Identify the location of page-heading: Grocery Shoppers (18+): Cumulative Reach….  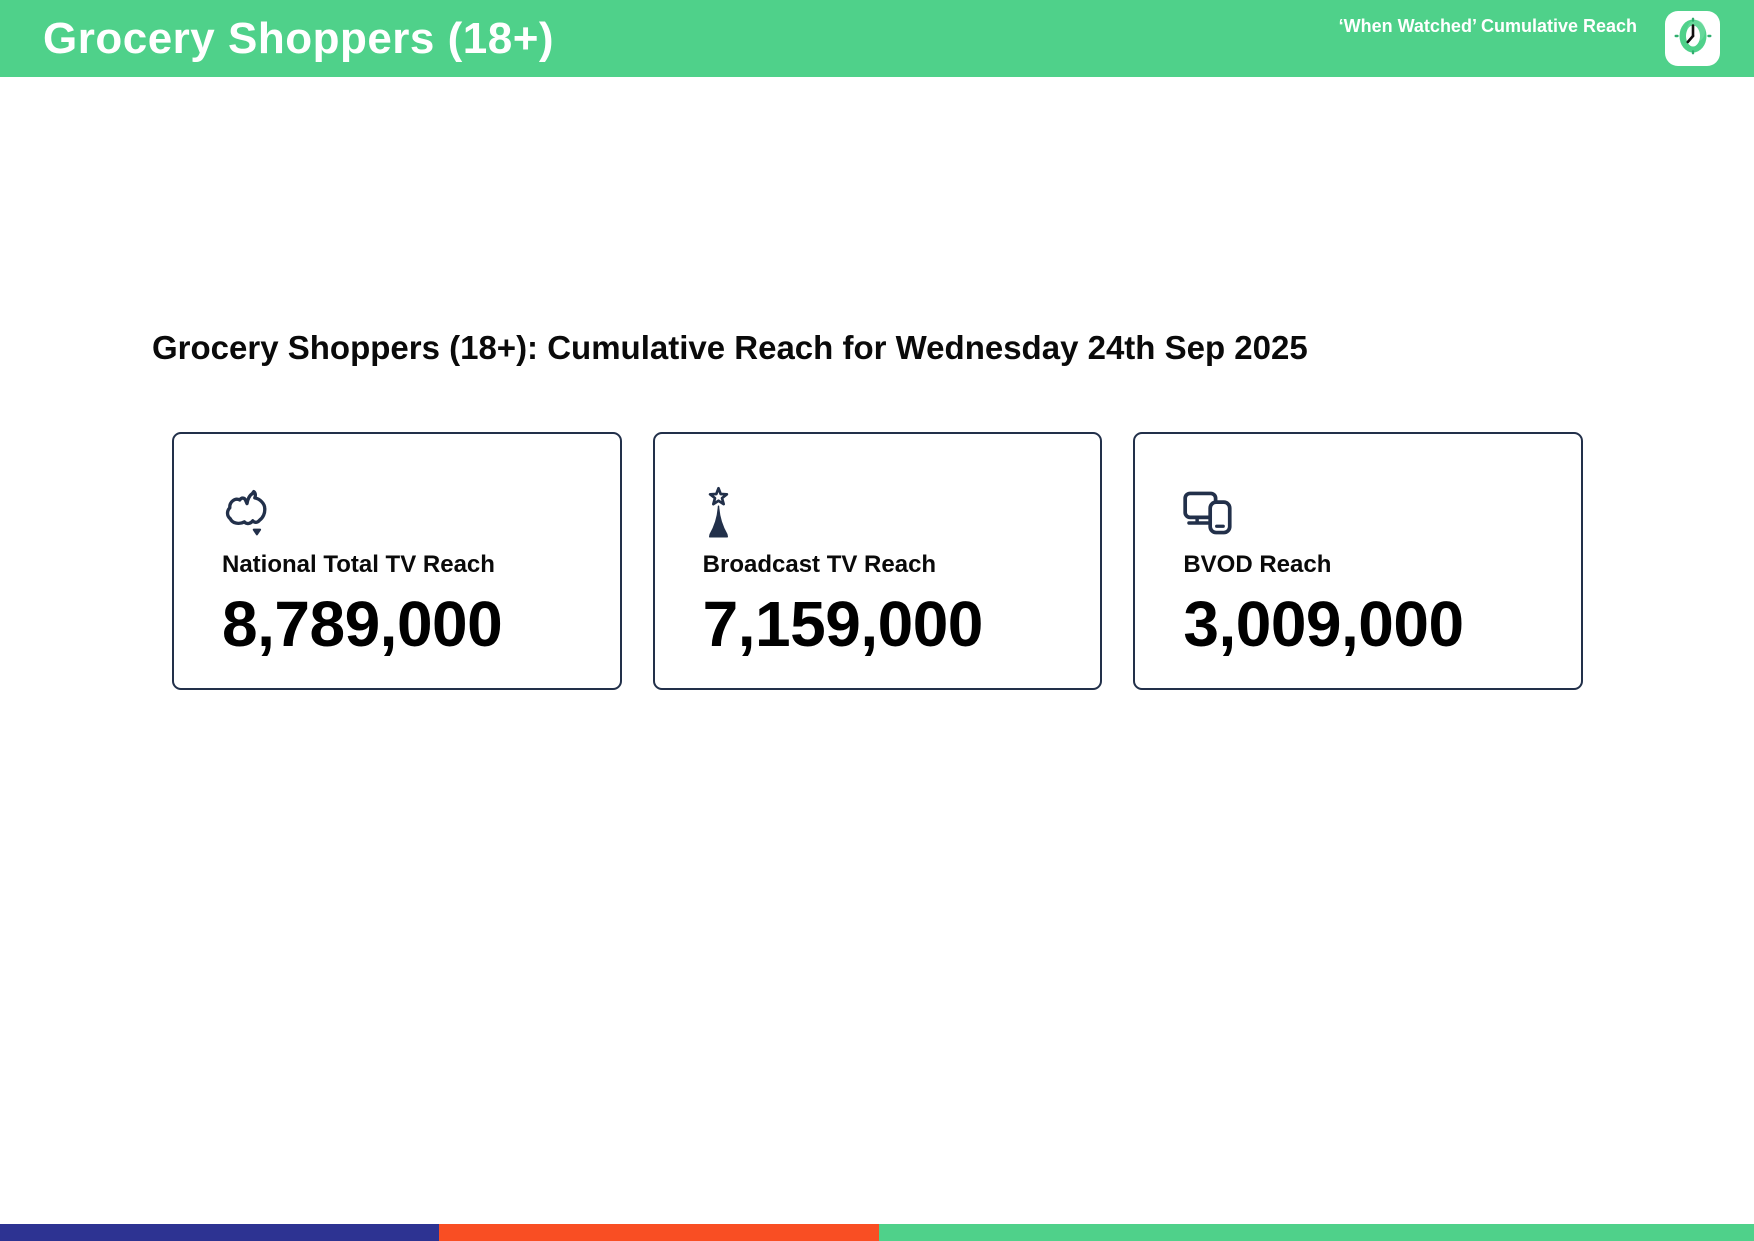
(730, 347).